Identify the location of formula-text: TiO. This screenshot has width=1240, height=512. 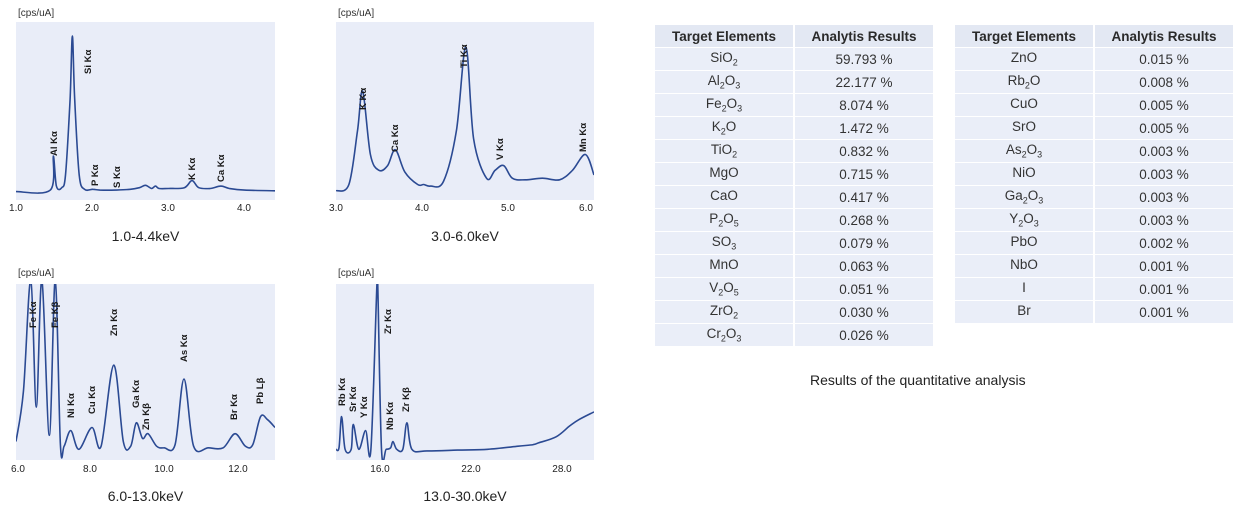
(721, 150).